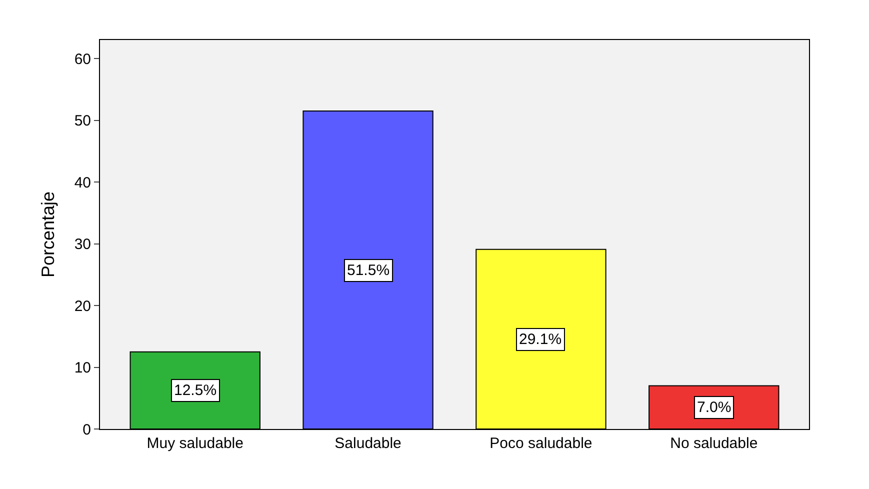 The height and width of the screenshot is (489, 869). What do you see at coordinates (82, 183) in the screenshot?
I see `y-tick-label: 40` at bounding box center [82, 183].